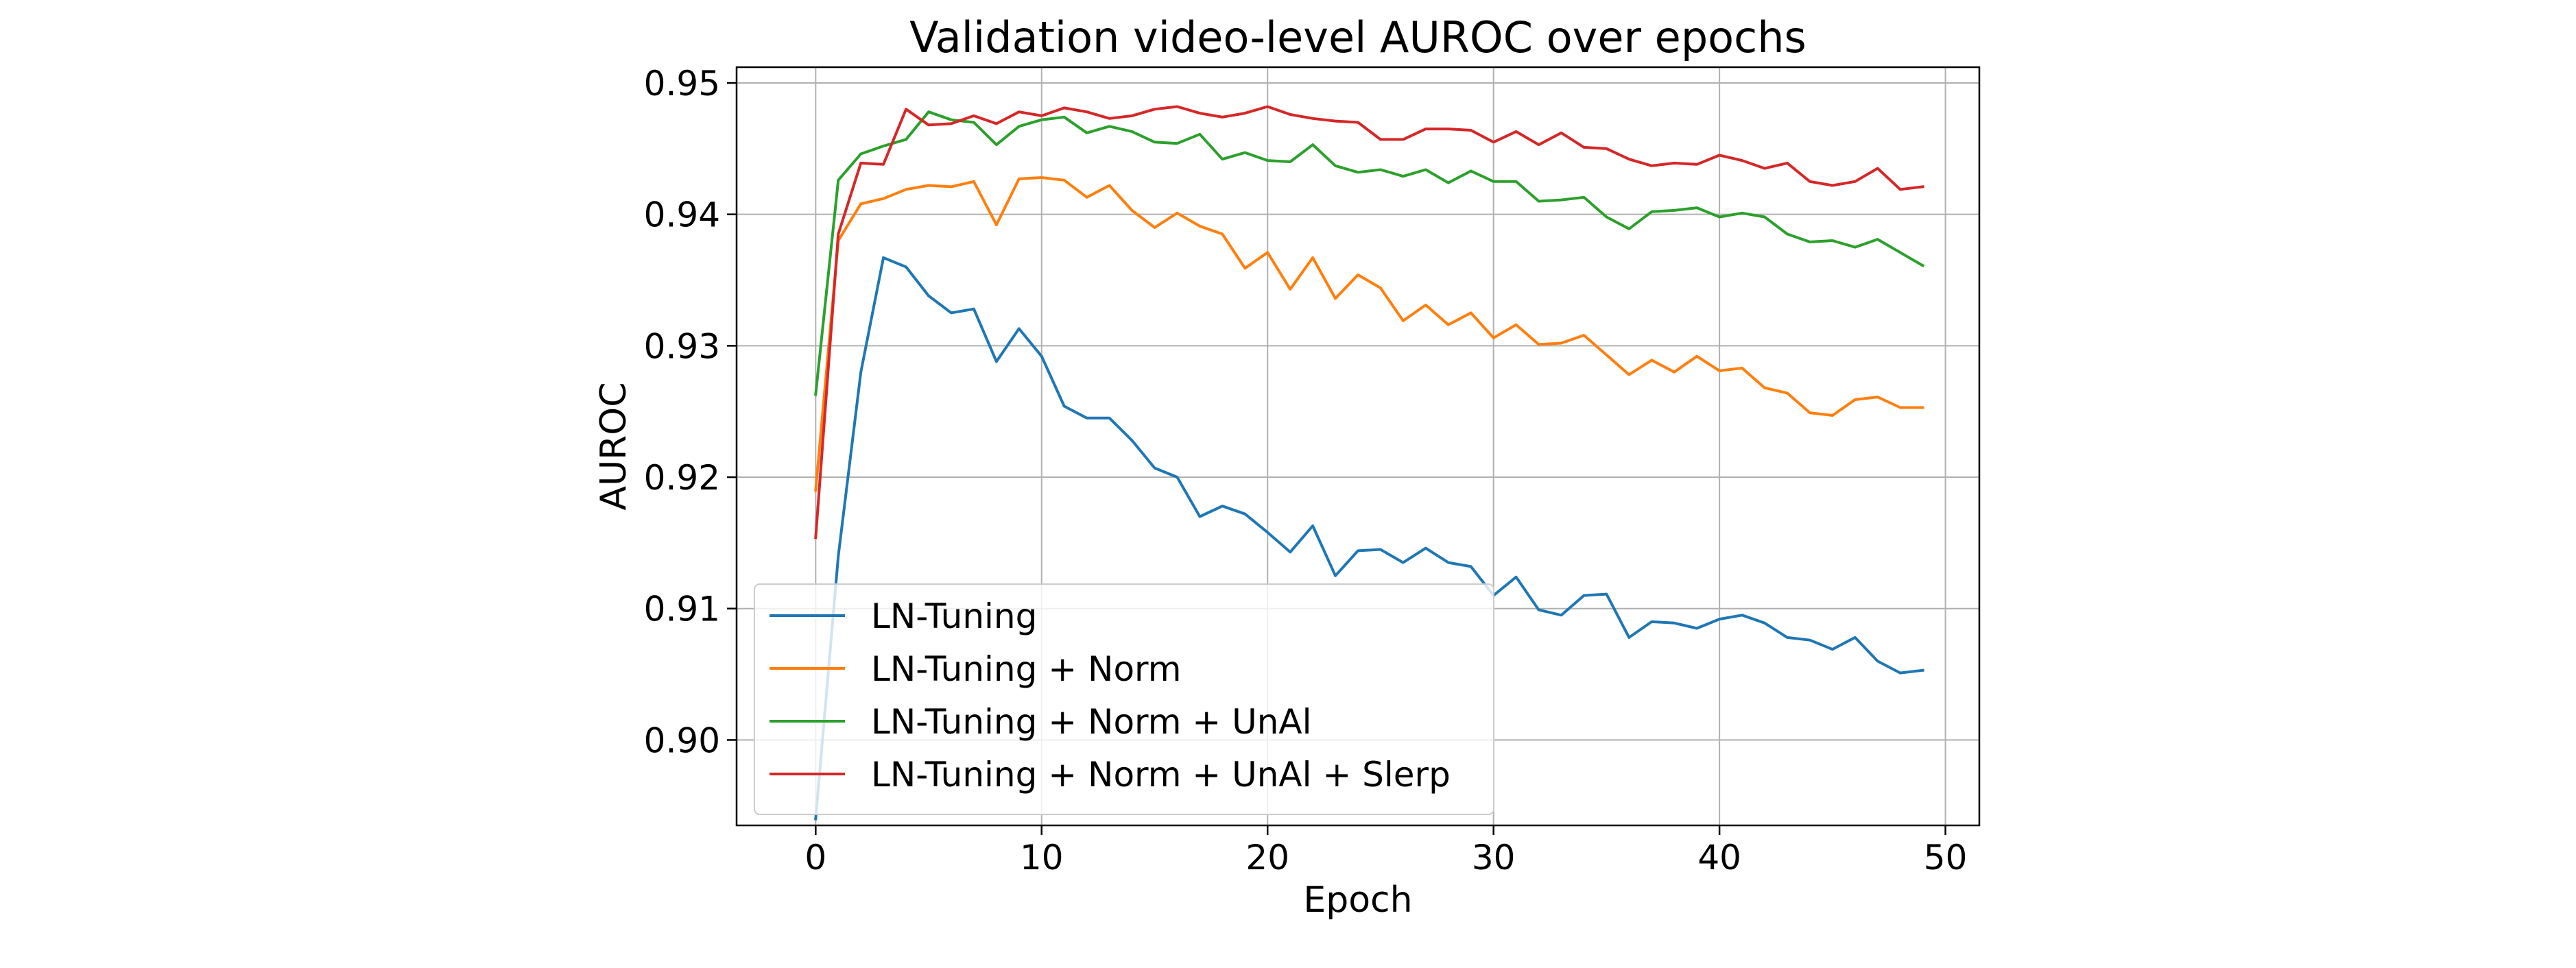 The image size is (2576, 968). Describe the element at coordinates (1091, 722) in the screenshot. I see `legend-label-3: LN-Tuning + Norm + UnAl` at that location.